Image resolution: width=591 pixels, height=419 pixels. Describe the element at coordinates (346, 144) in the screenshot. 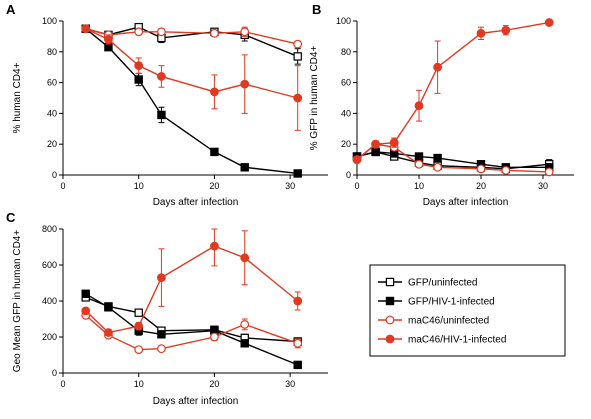

I see `y-tick-label: 20` at that location.